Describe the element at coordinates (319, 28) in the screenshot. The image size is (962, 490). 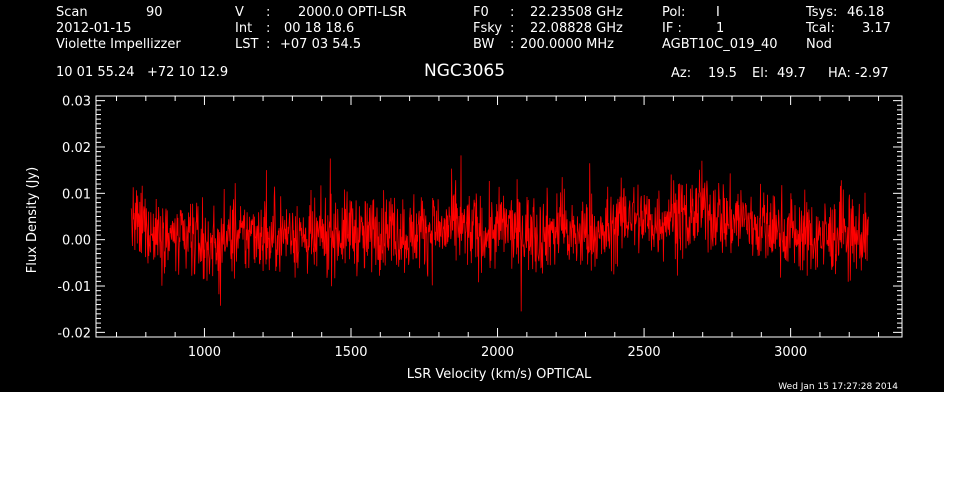
I see `int-value: 00 18 18.6` at that location.